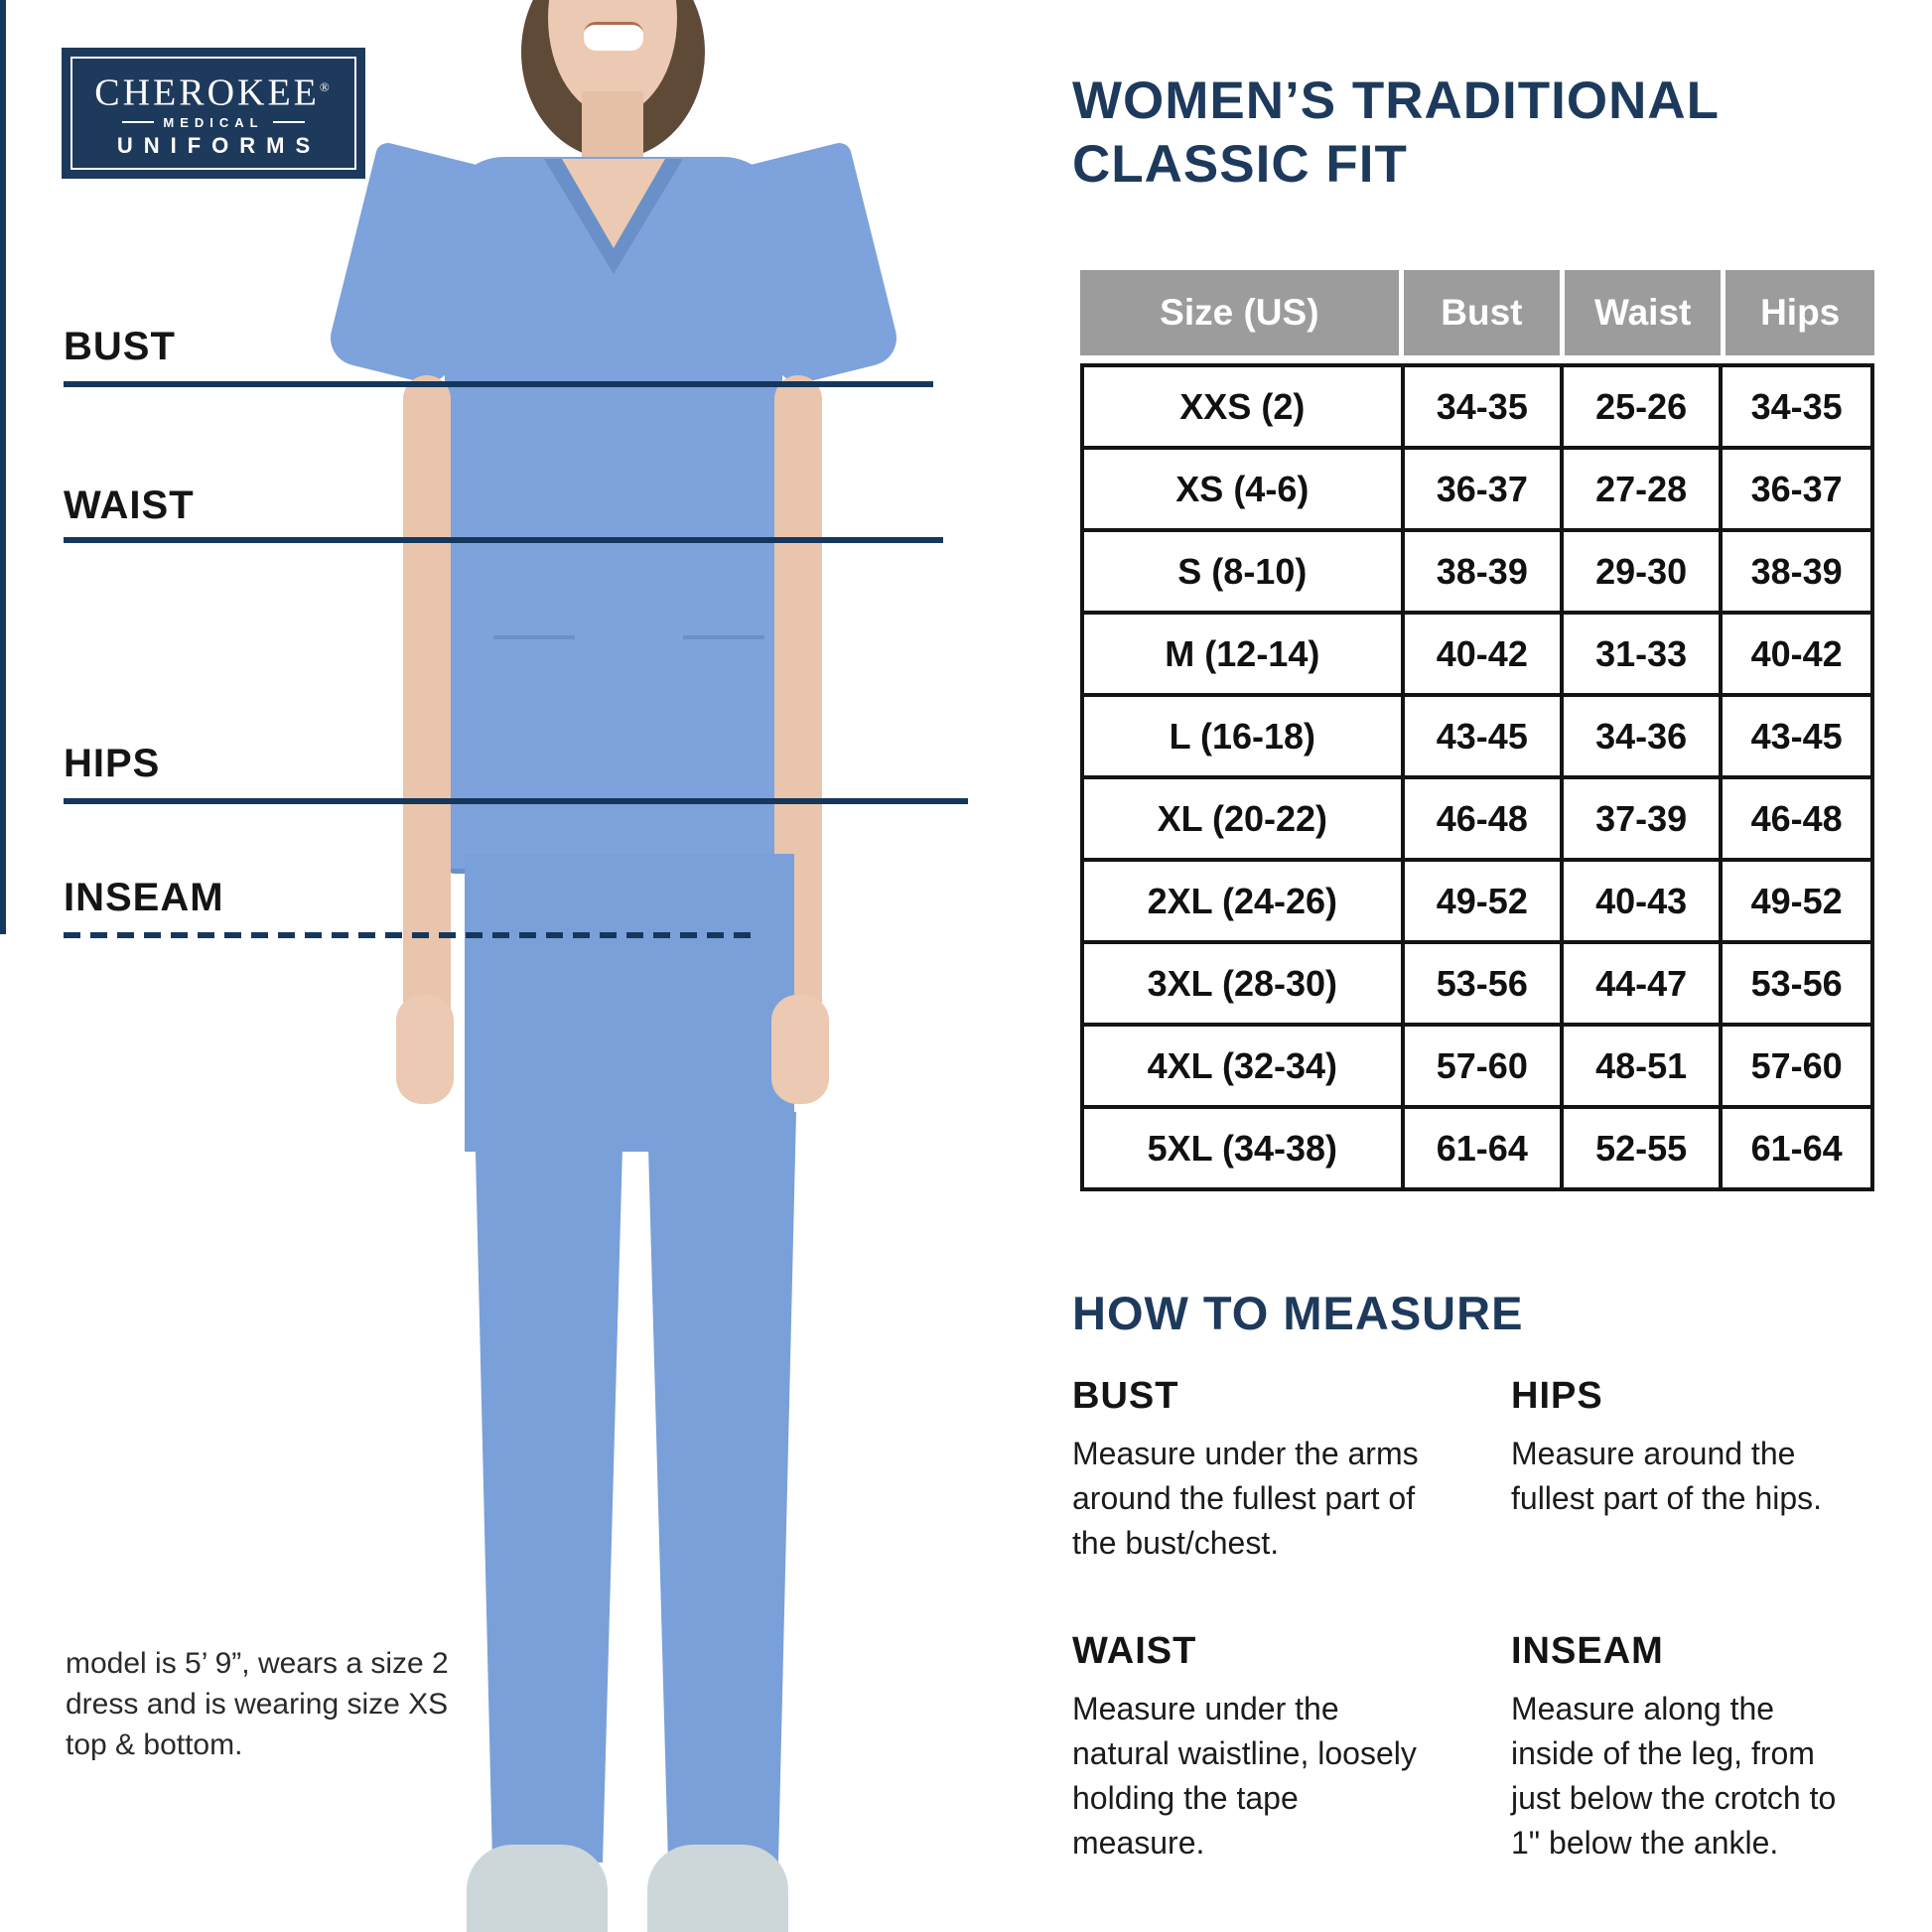 This screenshot has height=1932, width=1932. I want to click on bust-label: BUST, so click(120, 346).